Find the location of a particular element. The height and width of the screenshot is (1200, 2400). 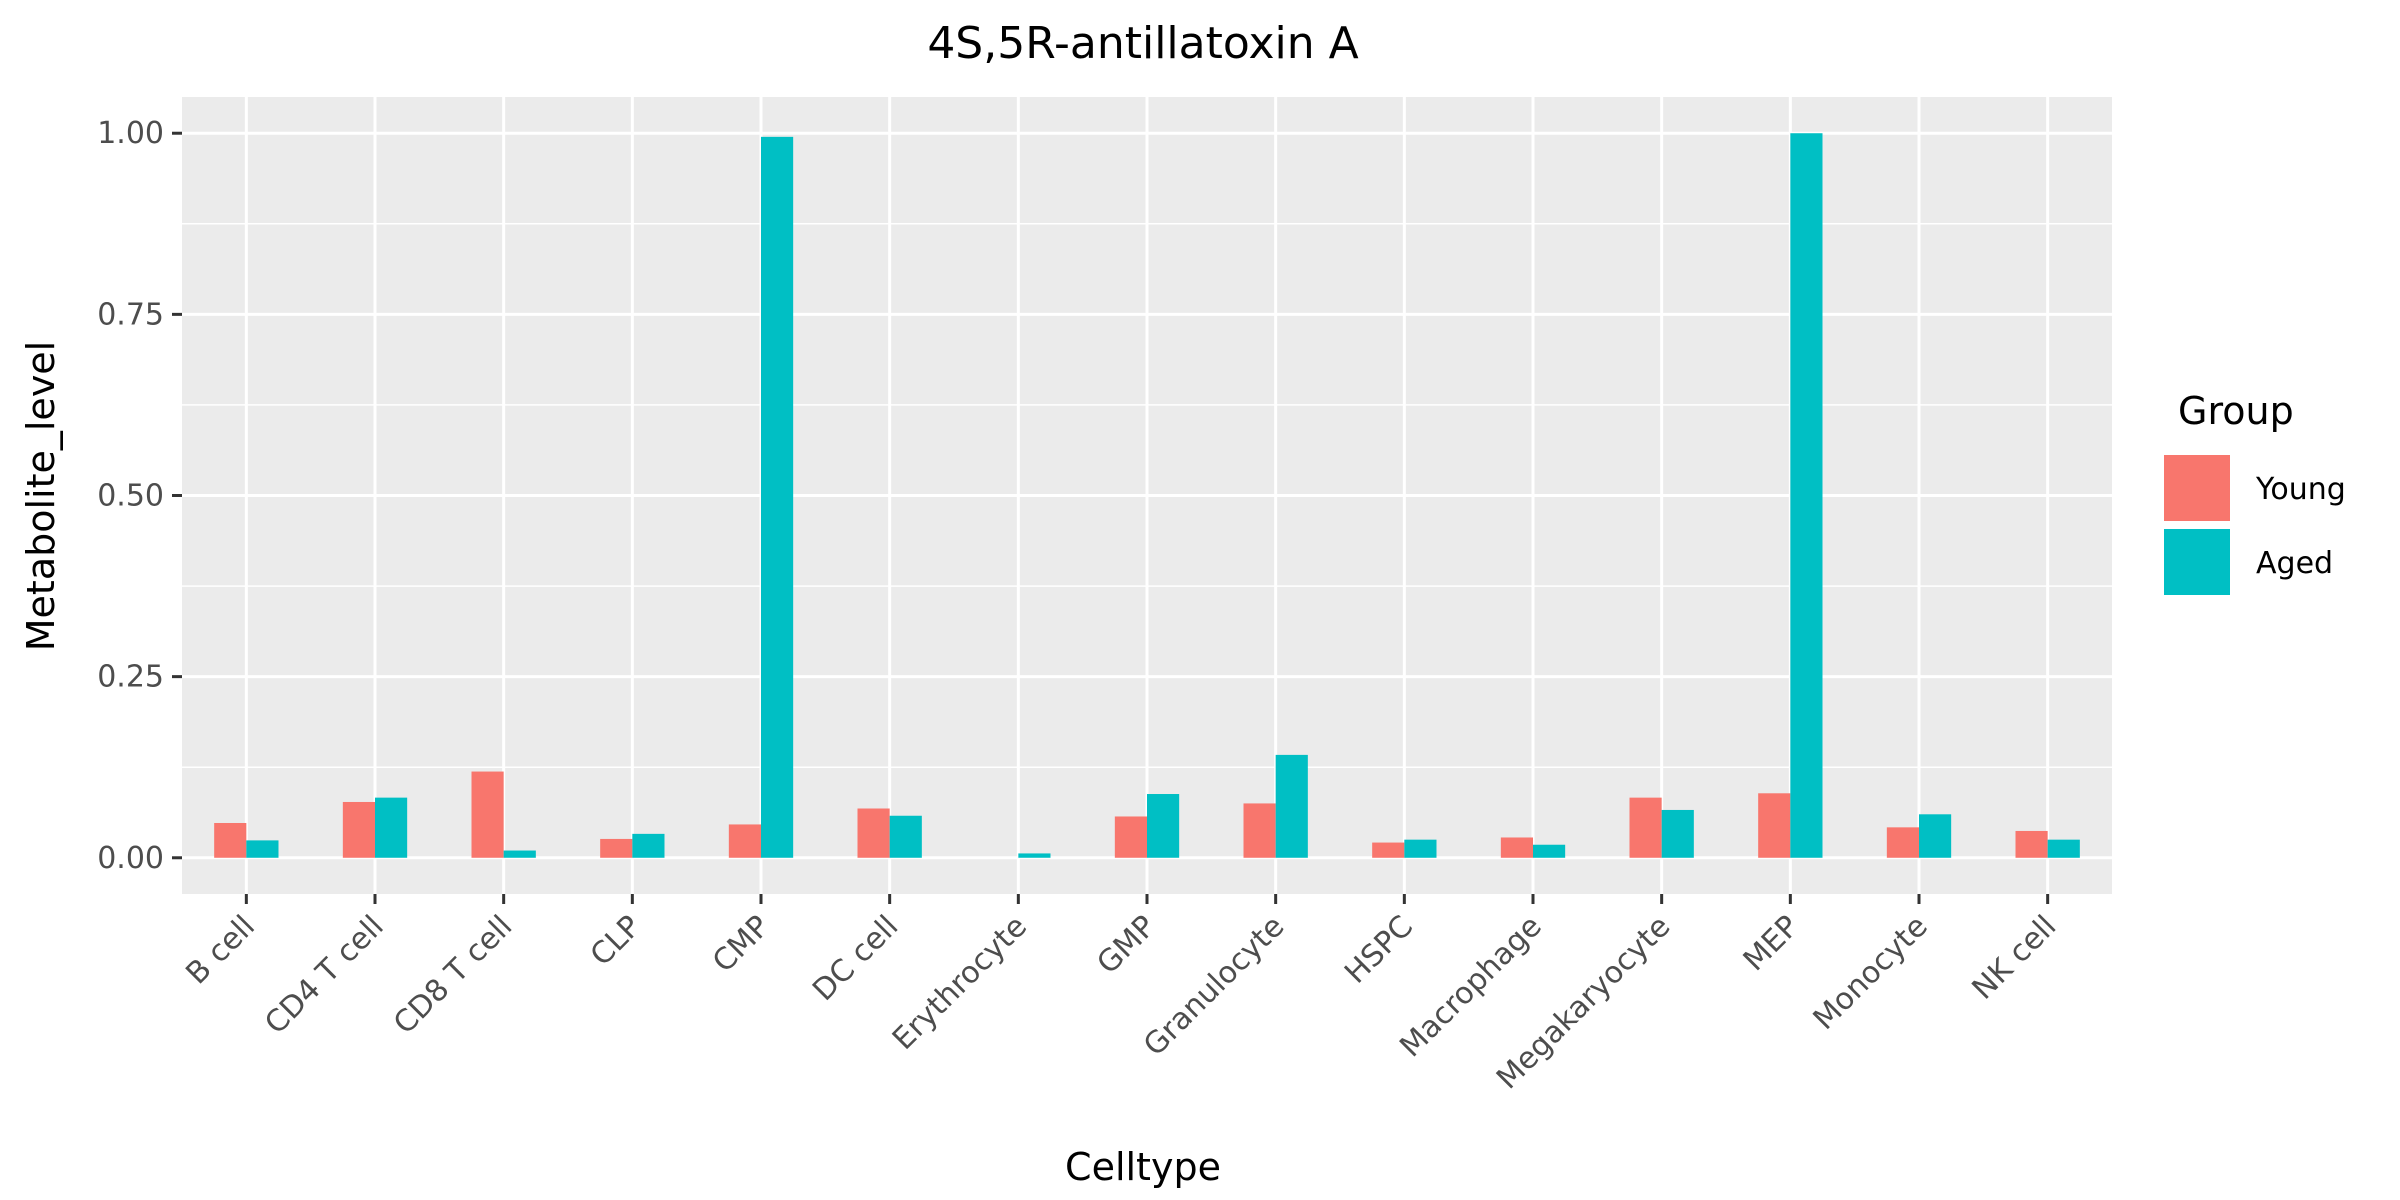

bar-aged-clp is located at coordinates (648, 845).